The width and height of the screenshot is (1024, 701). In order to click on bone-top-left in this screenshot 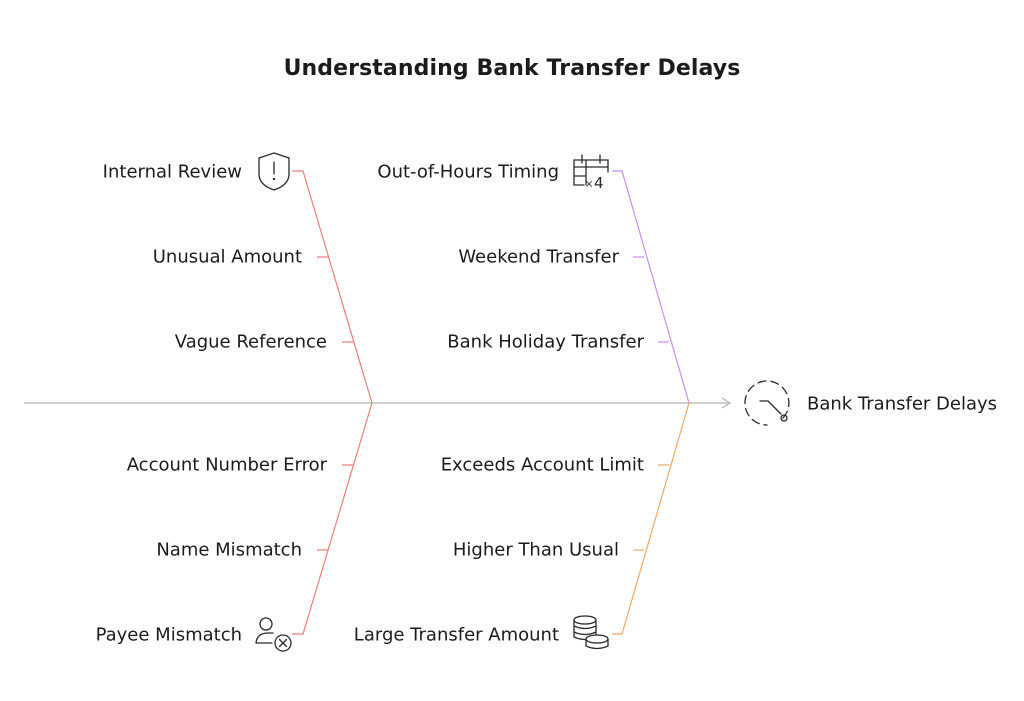, I will do `click(332, 287)`.